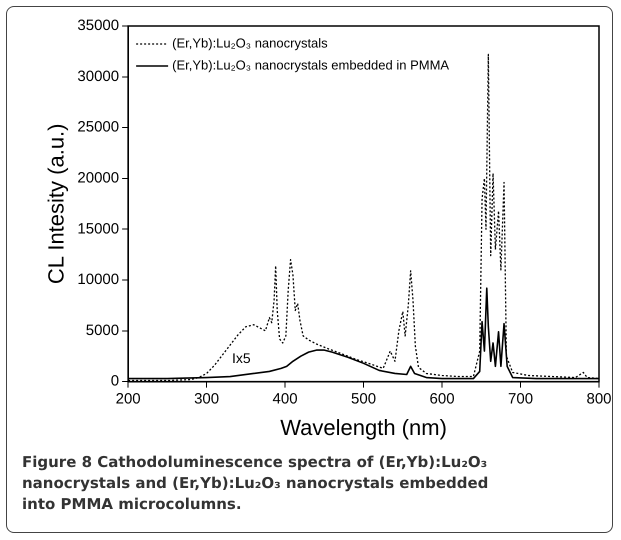  What do you see at coordinates (55, 204) in the screenshot?
I see `y-axis-title: CL Intesity (a.u.)` at bounding box center [55, 204].